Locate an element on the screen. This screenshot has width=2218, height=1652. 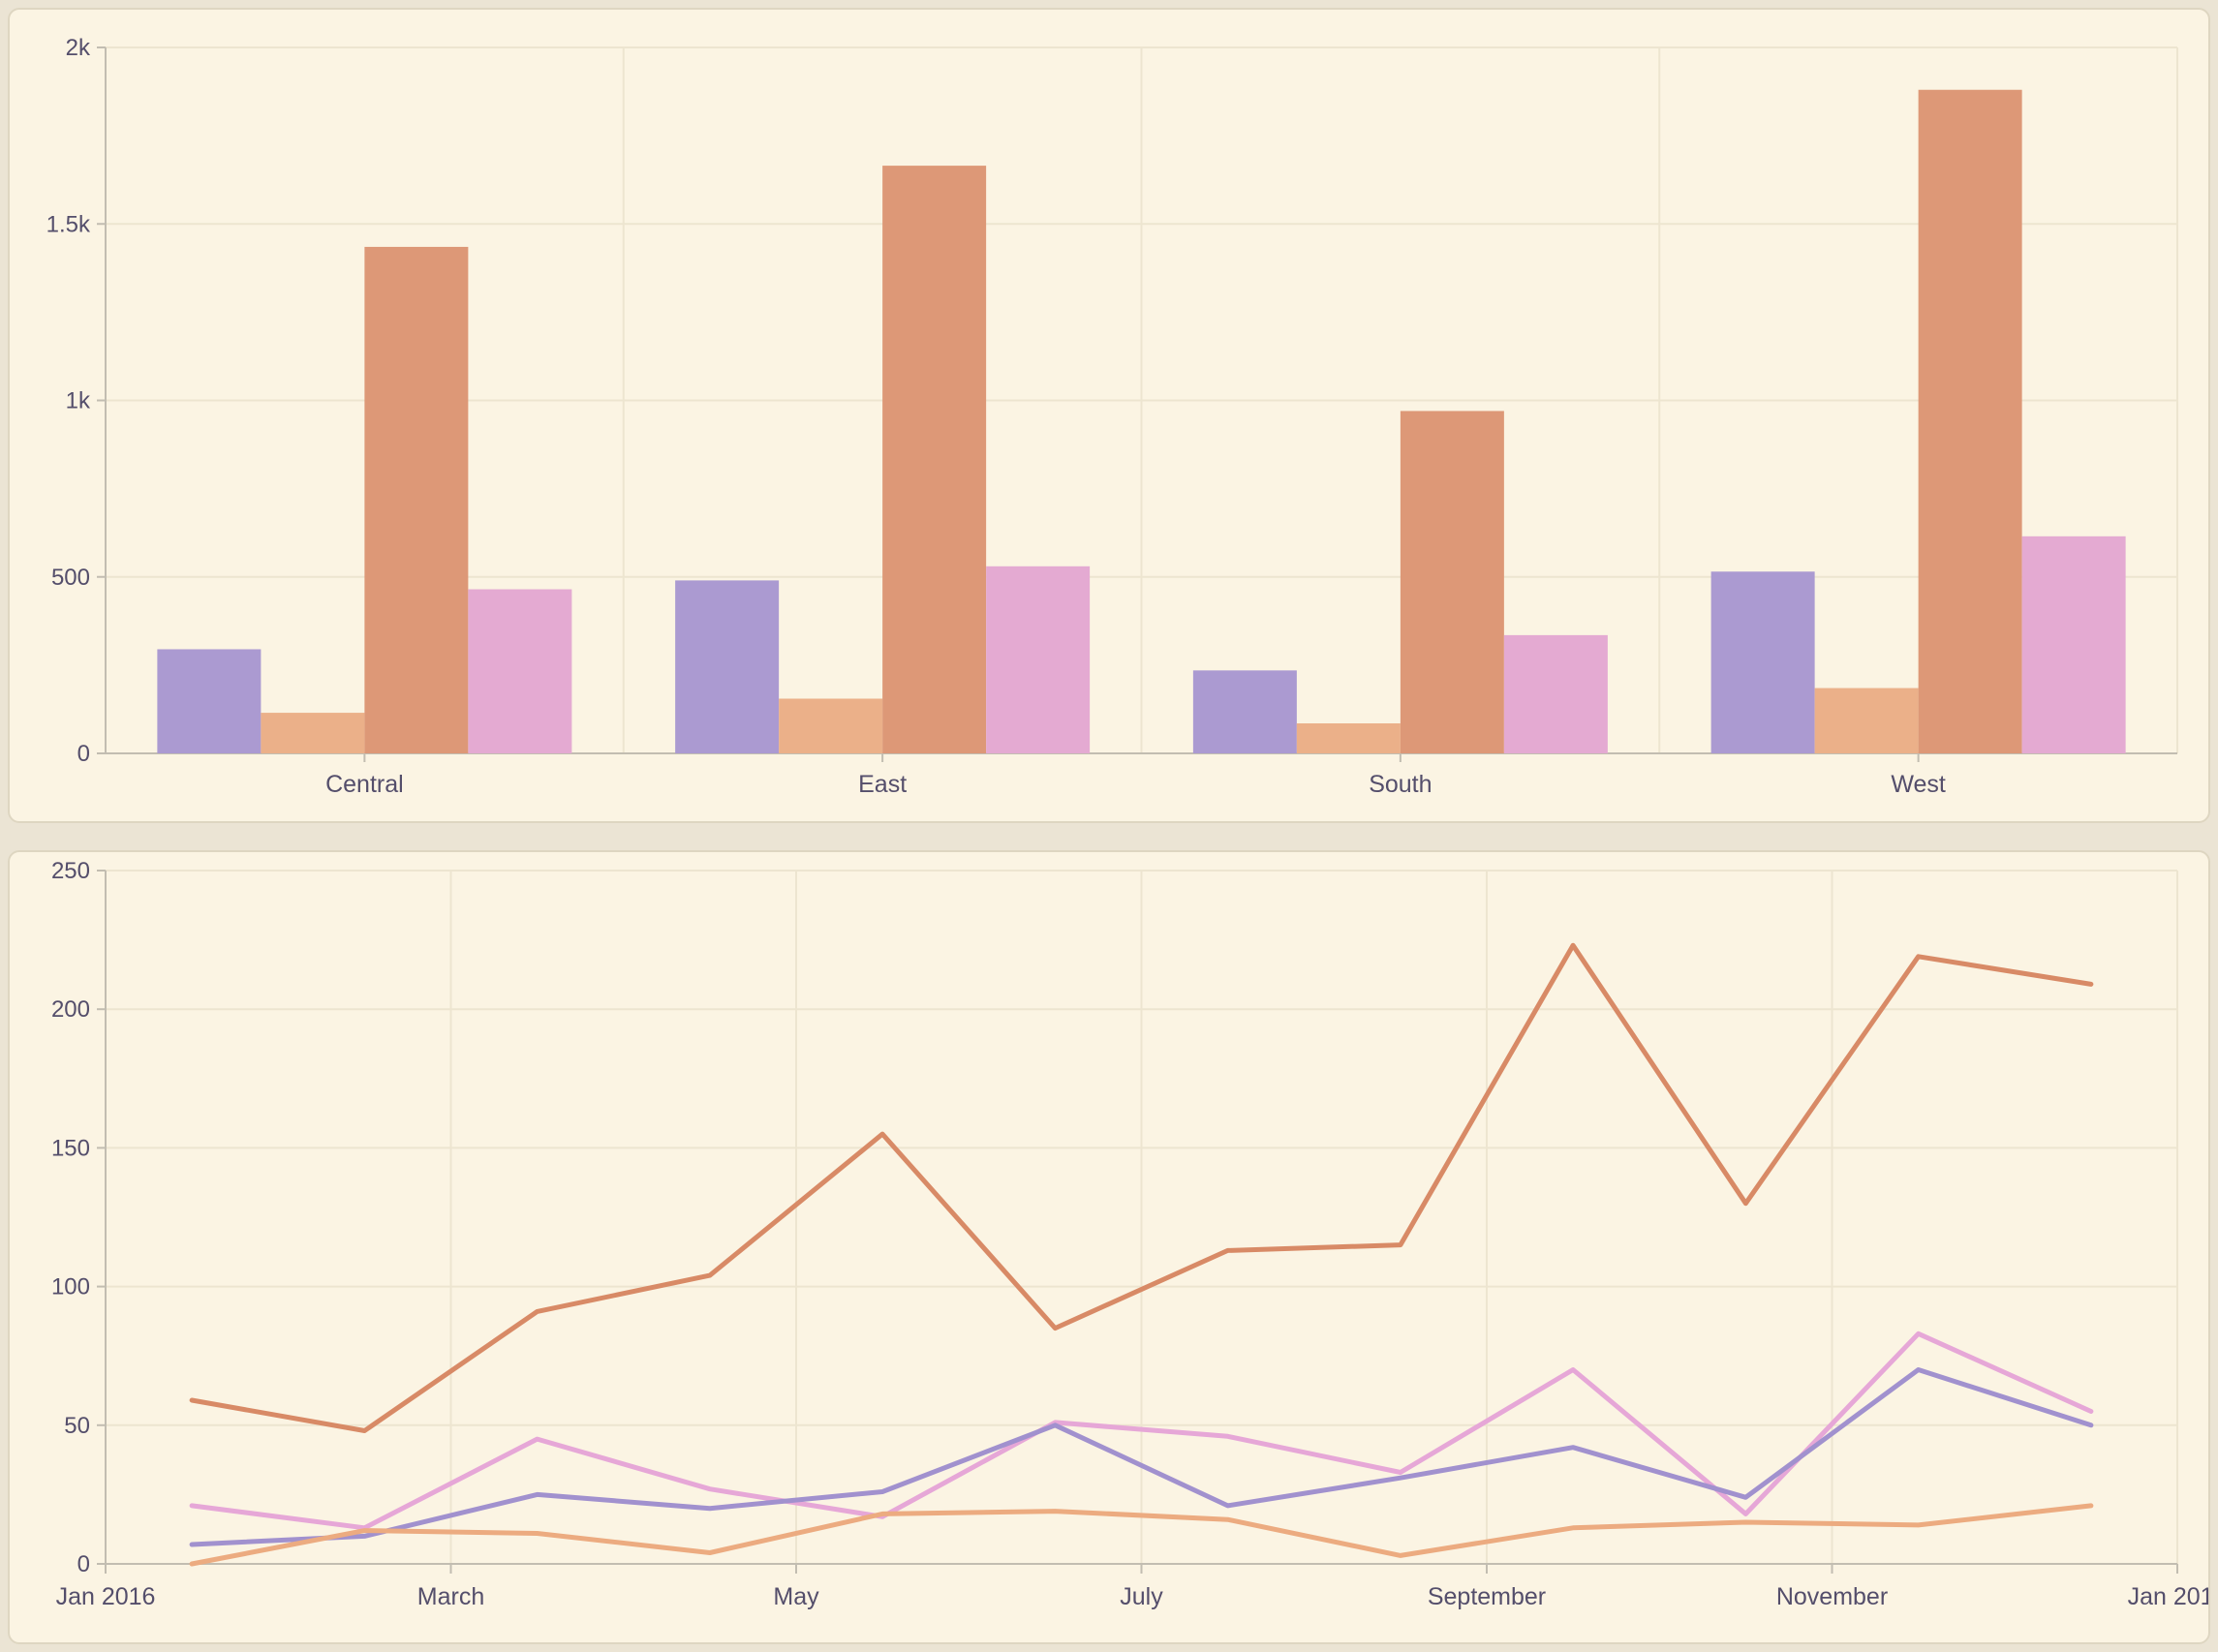
y-axis-label: 150 is located at coordinates (70, 1148).